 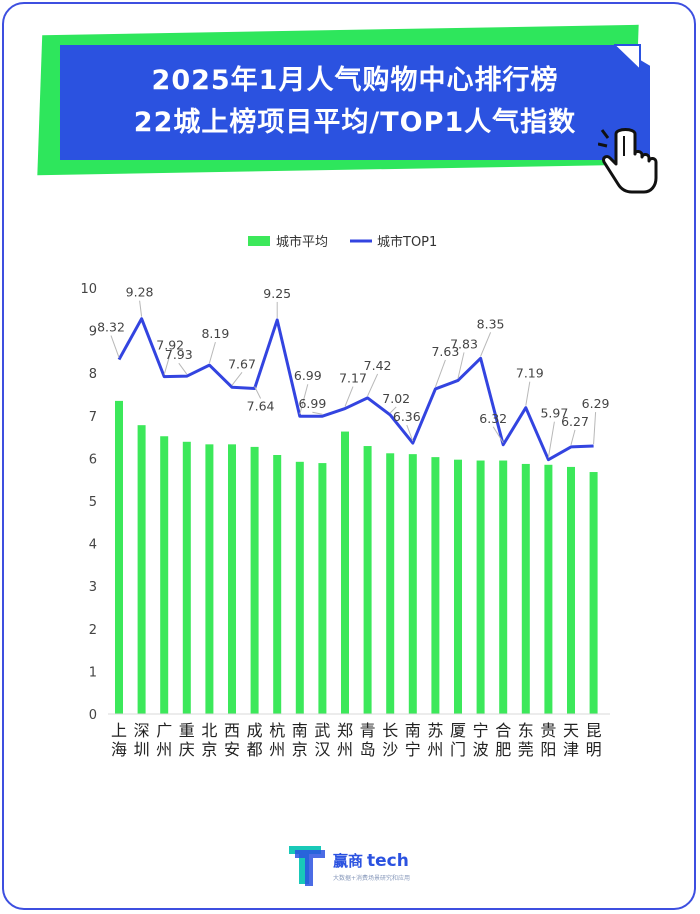 I want to click on y-tick-label: 7, so click(x=93, y=417).